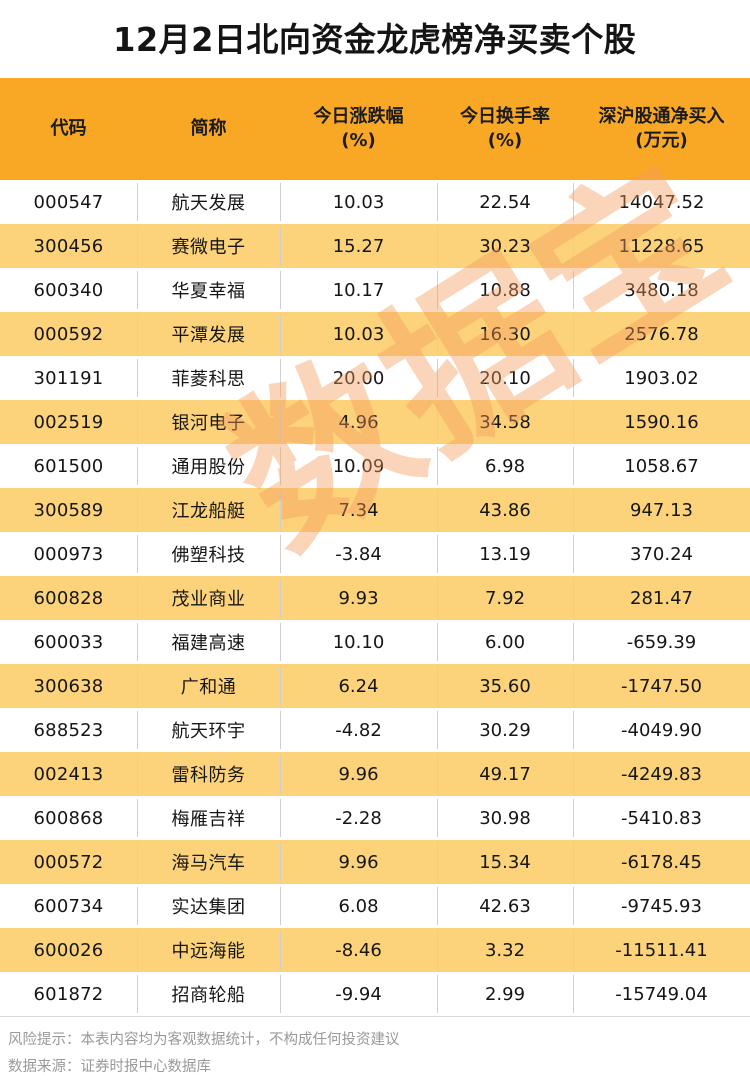 Image resolution: width=750 pixels, height=1081 pixels. Describe the element at coordinates (68, 466) in the screenshot. I see `cell-code: 601500` at that location.